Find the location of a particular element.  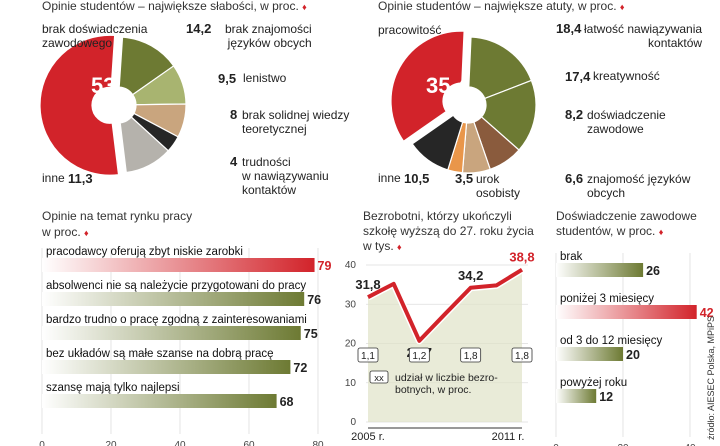

weak-label-2: brak znajomości języków obcych is located at coordinates (268, 36).